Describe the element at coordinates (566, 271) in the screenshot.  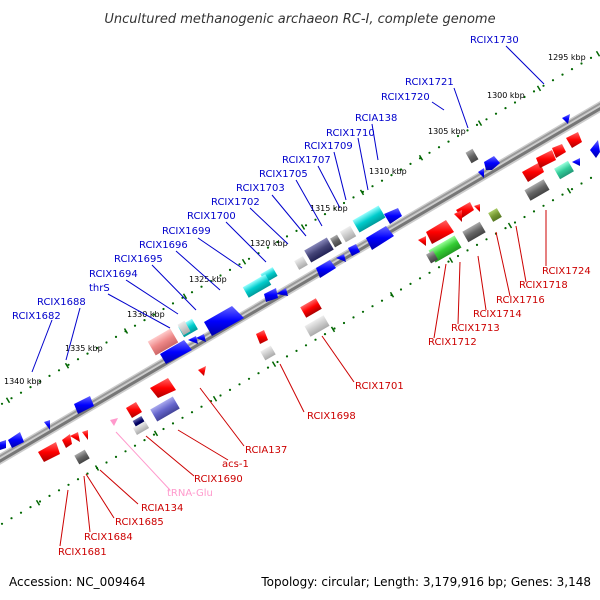
I see `gene-label: RCIX1724` at that location.